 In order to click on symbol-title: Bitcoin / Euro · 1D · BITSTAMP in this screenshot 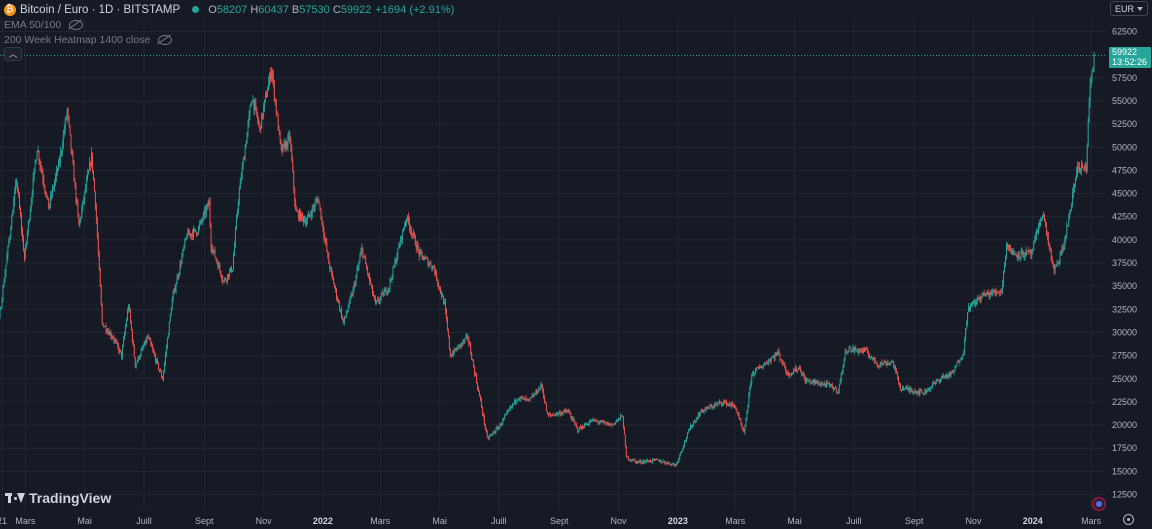, I will do `click(100, 9)`.